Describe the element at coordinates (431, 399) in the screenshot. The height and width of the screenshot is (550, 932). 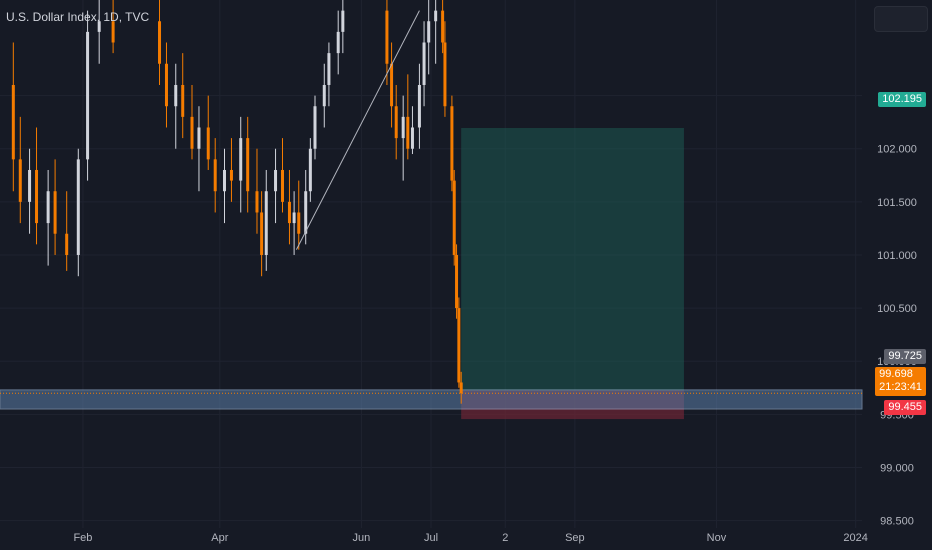
I see `support-band` at that location.